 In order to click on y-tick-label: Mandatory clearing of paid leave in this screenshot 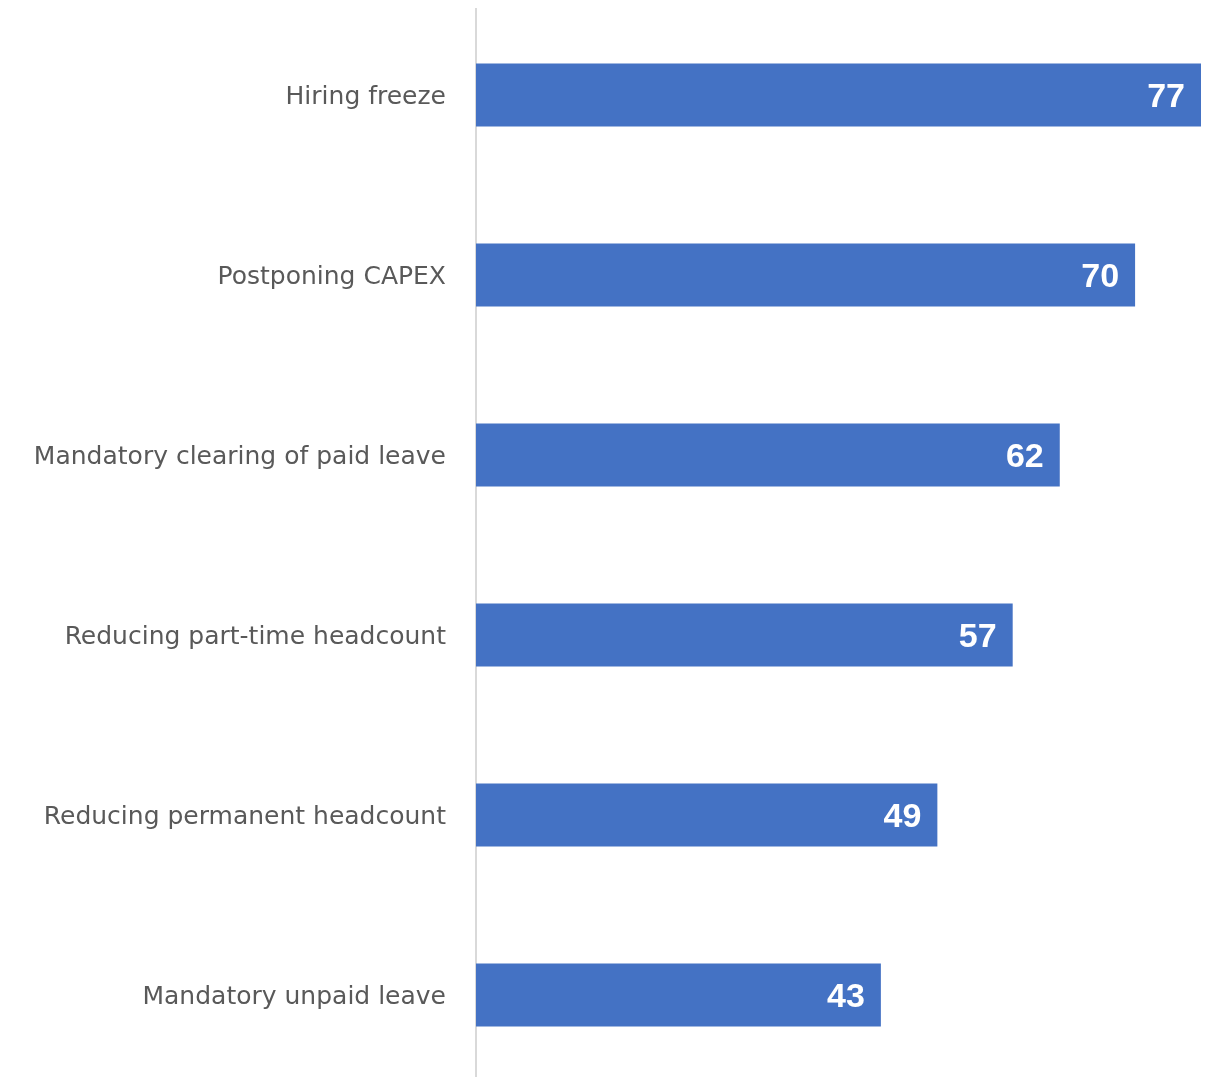, I will do `click(239, 455)`.